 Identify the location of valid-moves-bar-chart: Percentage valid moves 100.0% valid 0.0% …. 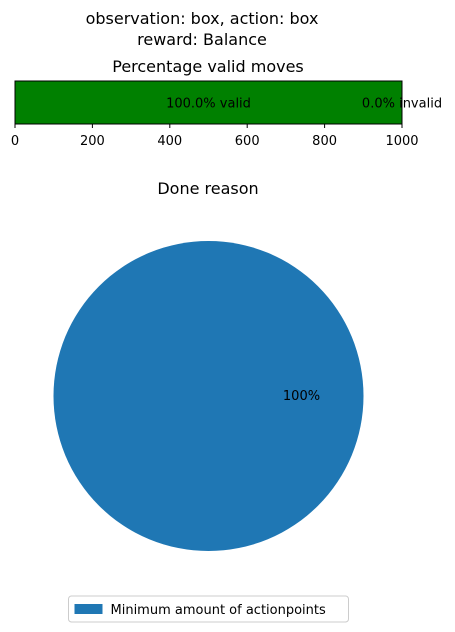
(226, 103).